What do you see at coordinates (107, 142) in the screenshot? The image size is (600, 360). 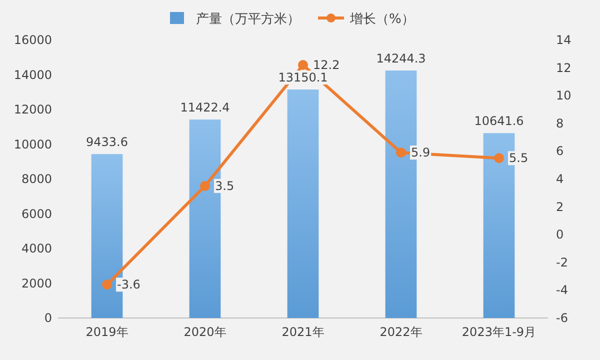 I see `data-label: 9433.6` at bounding box center [107, 142].